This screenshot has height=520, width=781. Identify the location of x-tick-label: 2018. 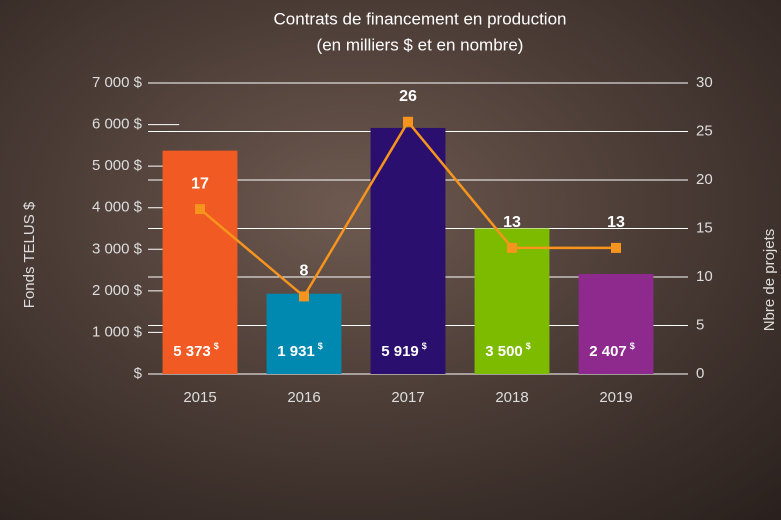
(511, 397).